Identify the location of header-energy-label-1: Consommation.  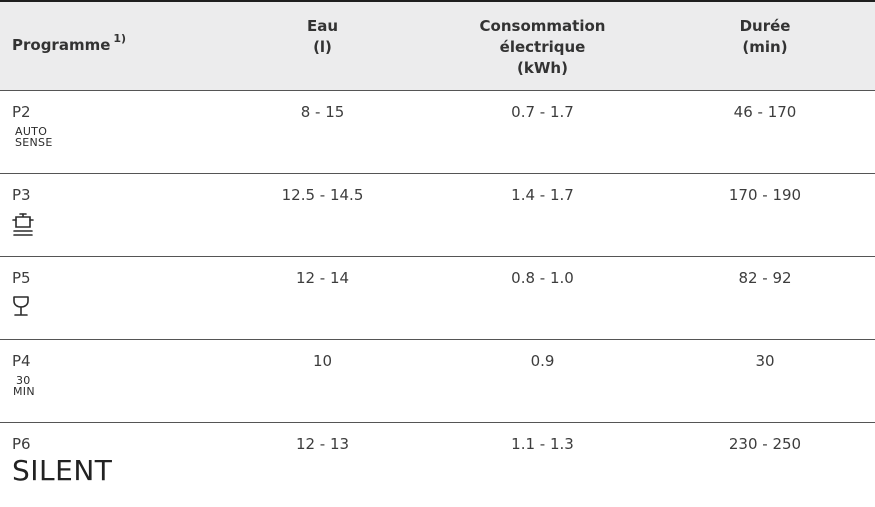
(542, 26).